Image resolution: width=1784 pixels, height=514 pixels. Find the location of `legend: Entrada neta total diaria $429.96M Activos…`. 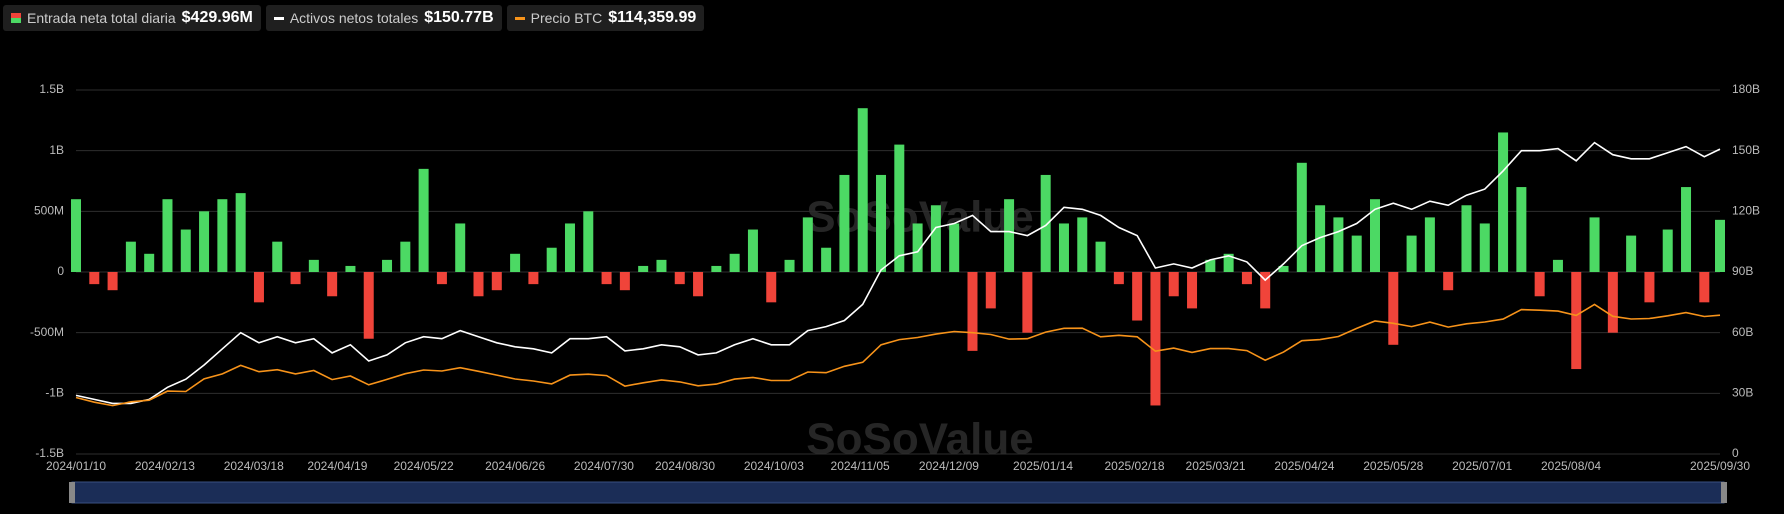

legend: Entrada neta total diaria $429.96M Activos… is located at coordinates (354, 18).